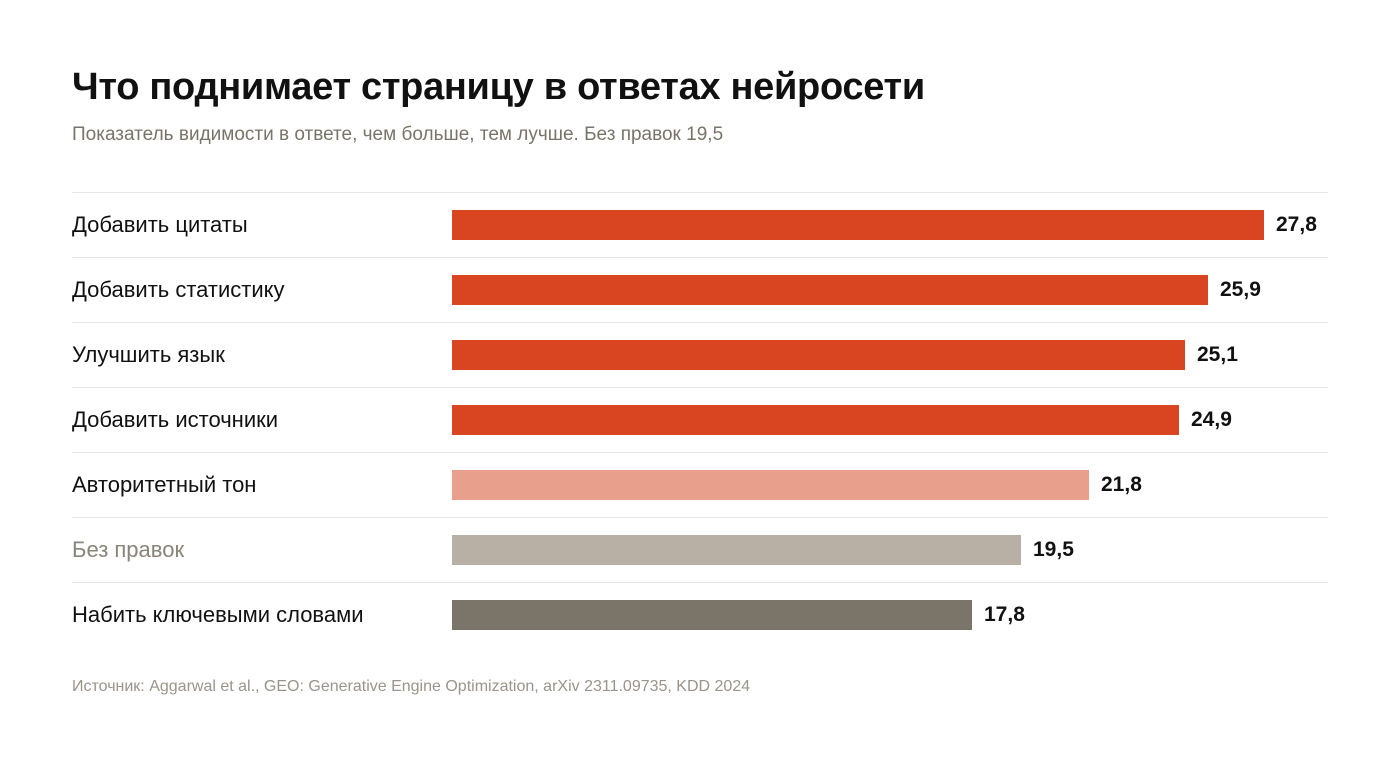 The height and width of the screenshot is (770, 1400). I want to click on bar-track: 25,9, so click(890, 290).